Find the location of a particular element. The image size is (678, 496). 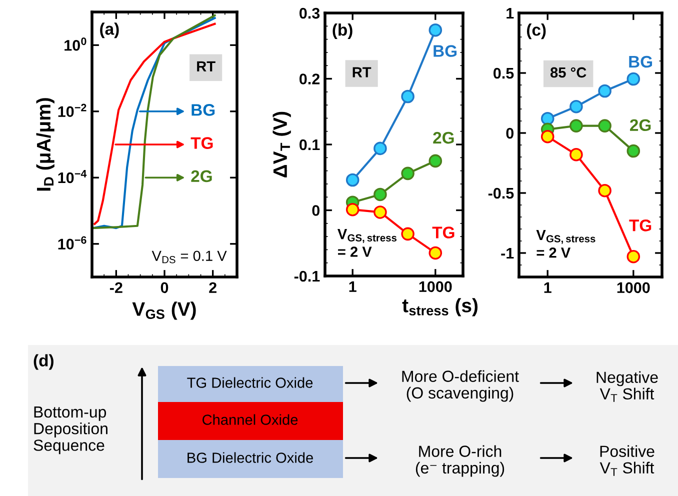

y-tick-label: -0.5 is located at coordinates (501, 193).